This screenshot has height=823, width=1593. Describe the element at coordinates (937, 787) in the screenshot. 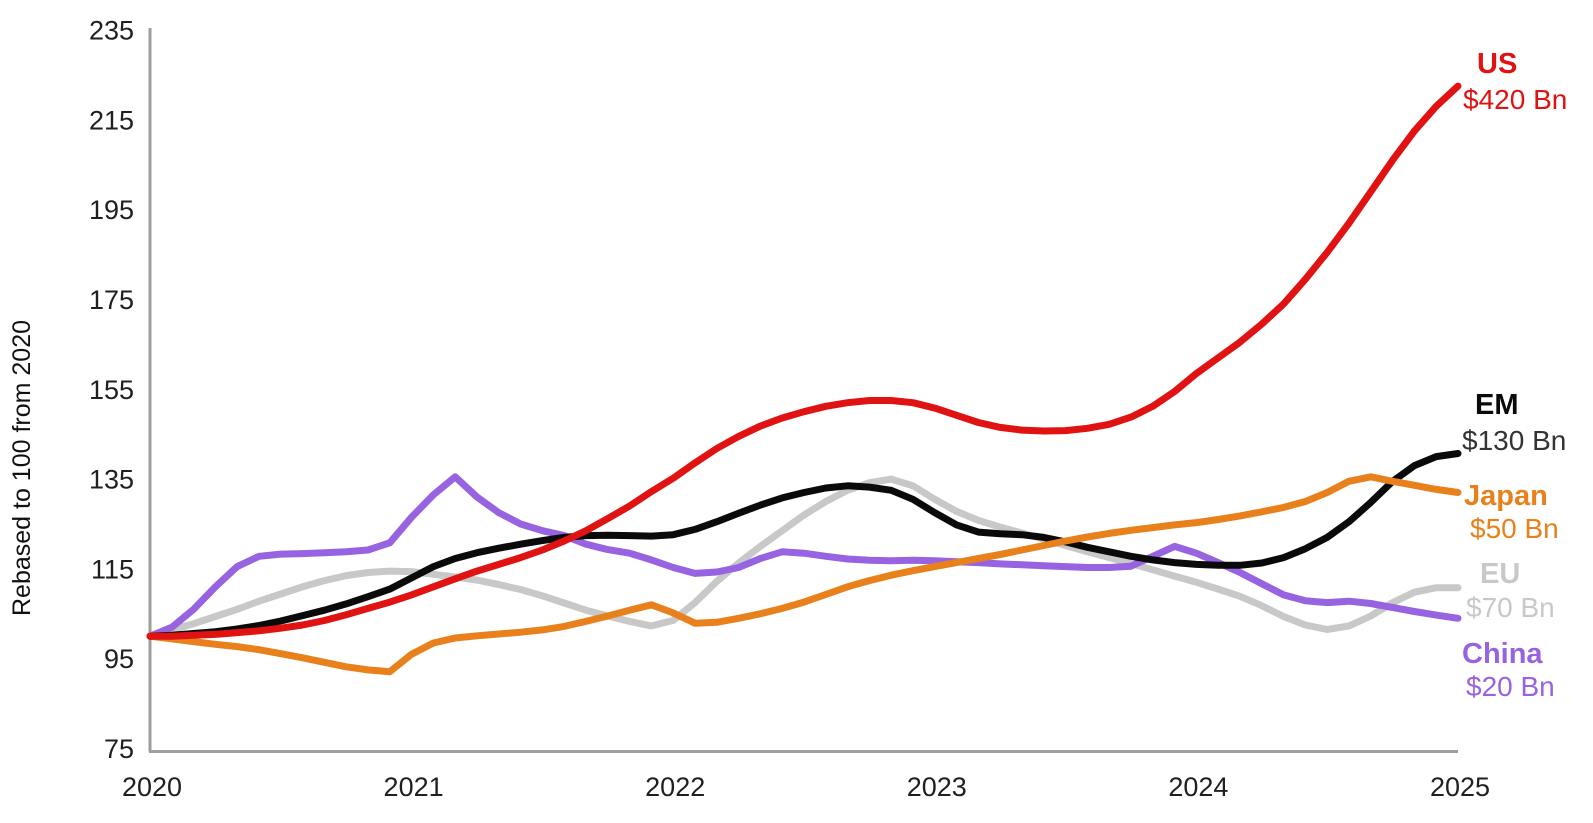

I see `x-tick-label-2023: 2023` at that location.